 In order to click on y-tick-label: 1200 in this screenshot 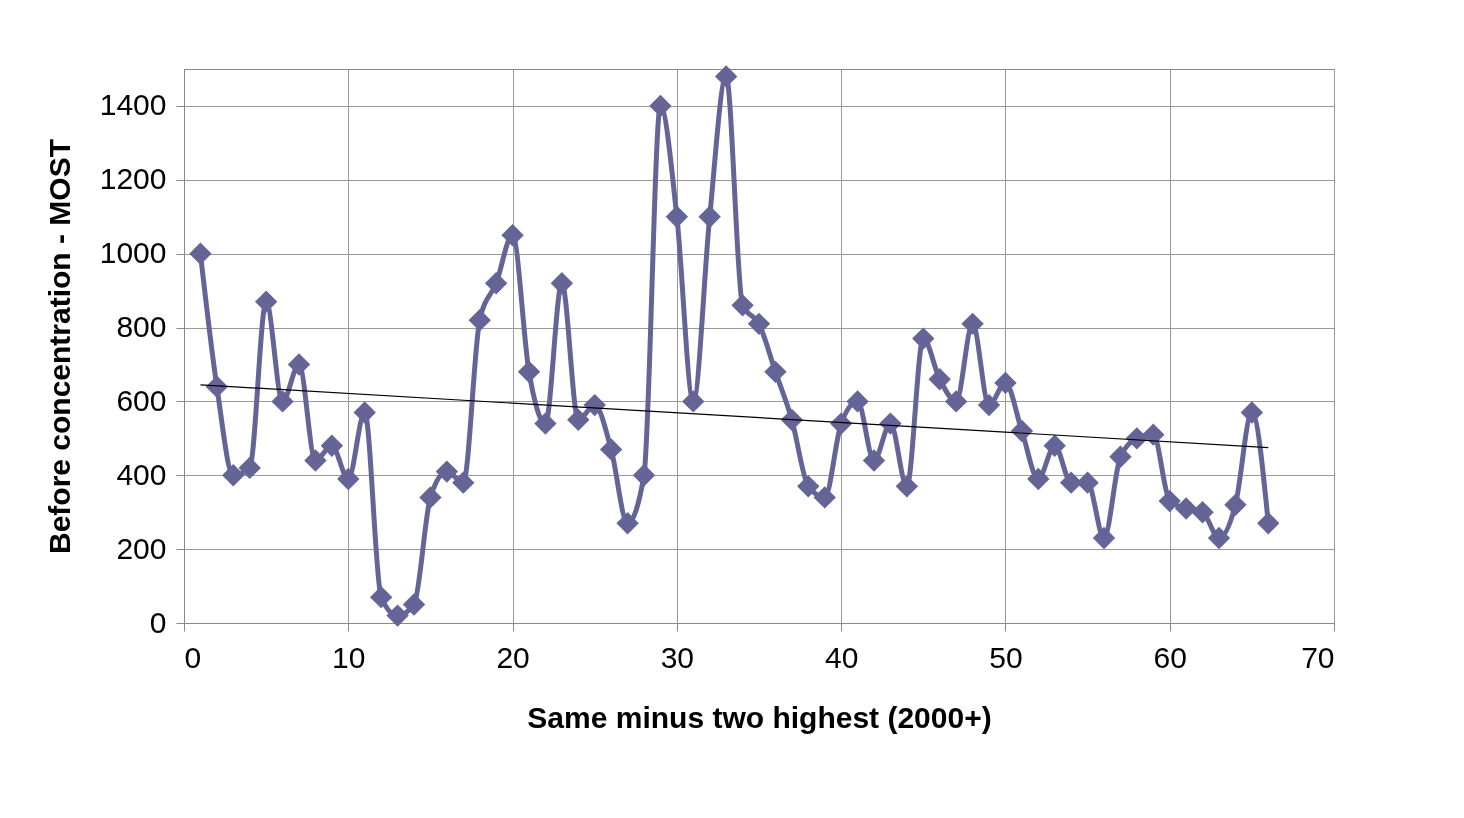, I will do `click(133, 179)`.